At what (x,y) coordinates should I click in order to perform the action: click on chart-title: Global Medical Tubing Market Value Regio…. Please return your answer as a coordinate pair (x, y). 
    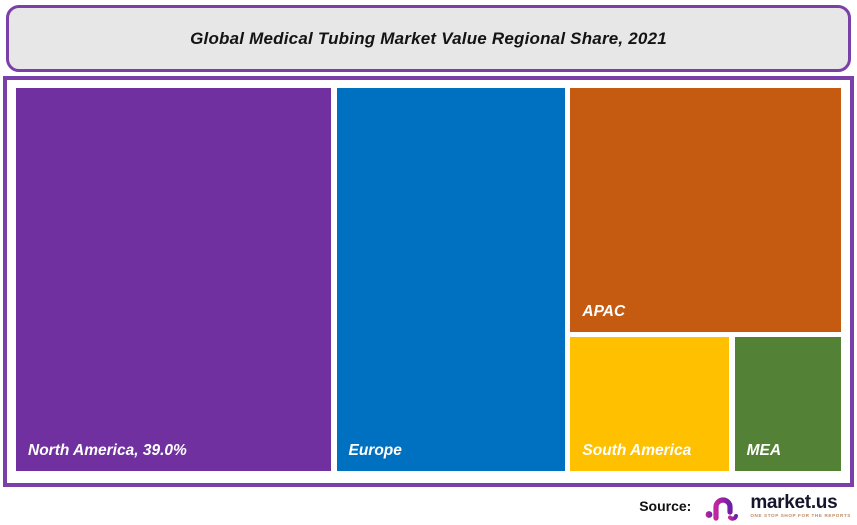
    Looking at the image, I should click on (428, 38).